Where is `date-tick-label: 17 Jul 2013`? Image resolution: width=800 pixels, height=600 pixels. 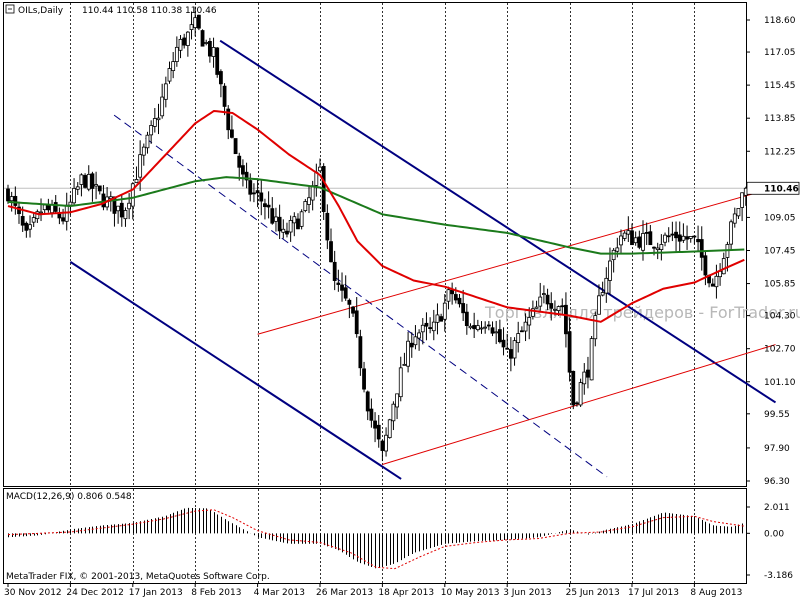
date-tick-label: 17 Jul 2013 is located at coordinates (653, 593).